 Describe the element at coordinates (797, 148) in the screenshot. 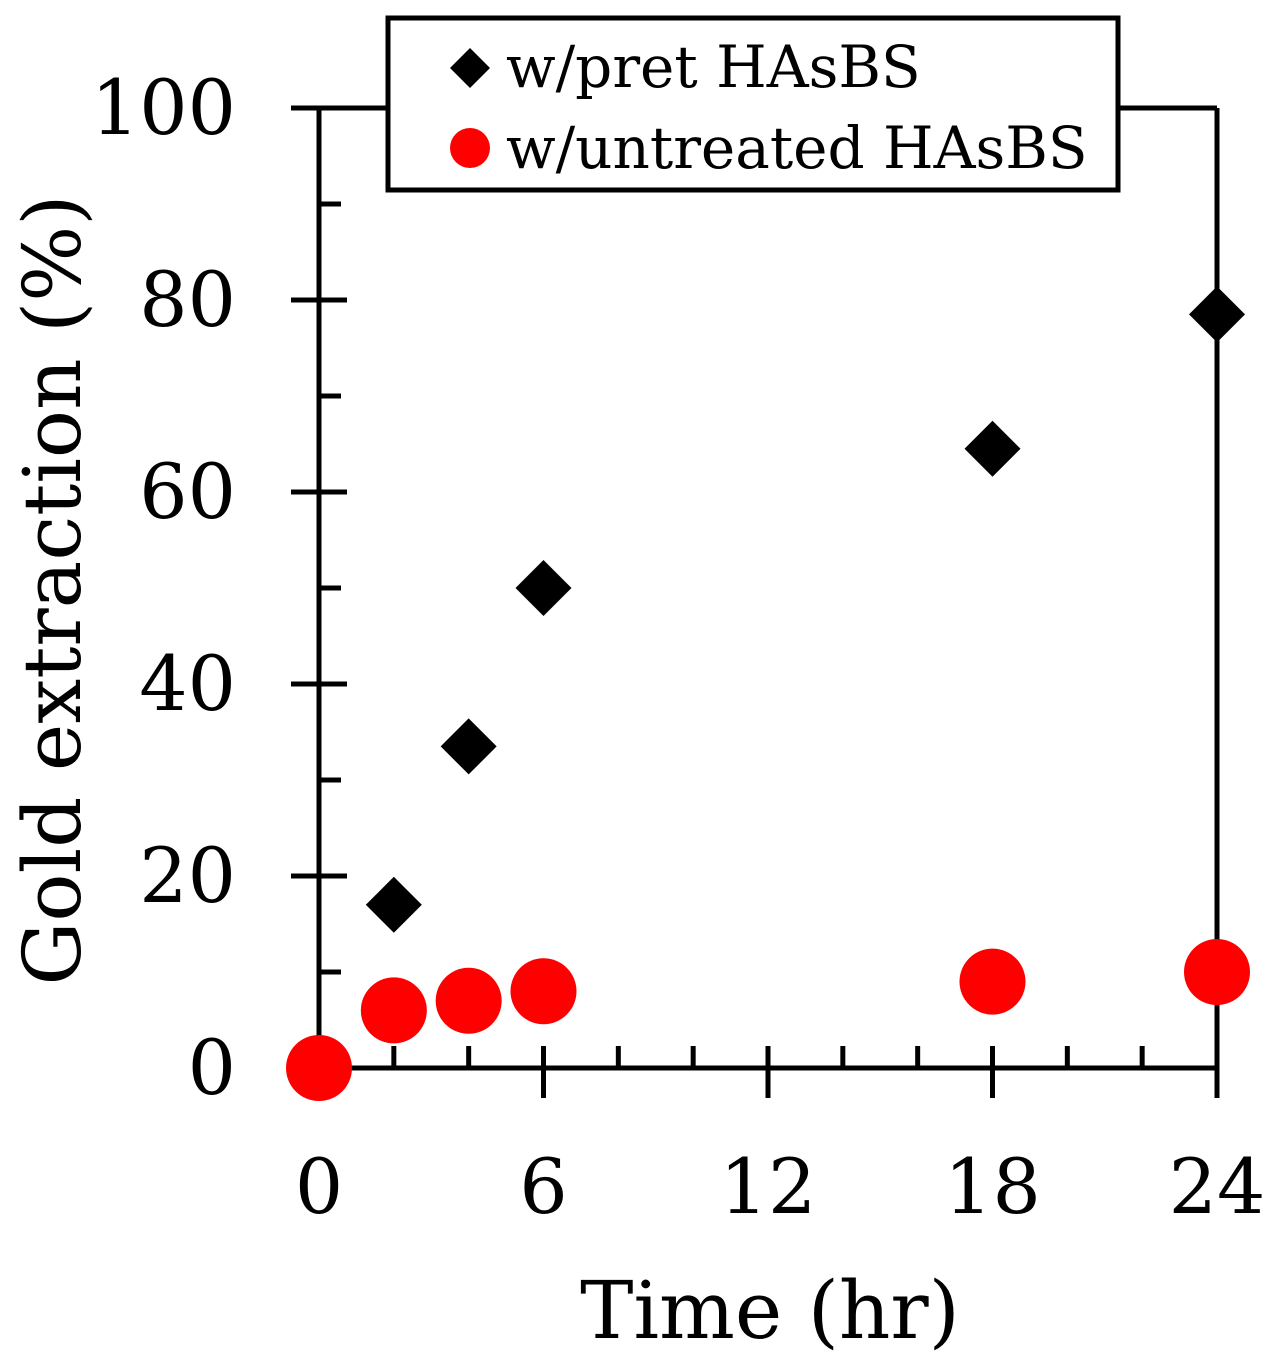

I see `legend-label-untreated: w/untreated HAsBS` at that location.